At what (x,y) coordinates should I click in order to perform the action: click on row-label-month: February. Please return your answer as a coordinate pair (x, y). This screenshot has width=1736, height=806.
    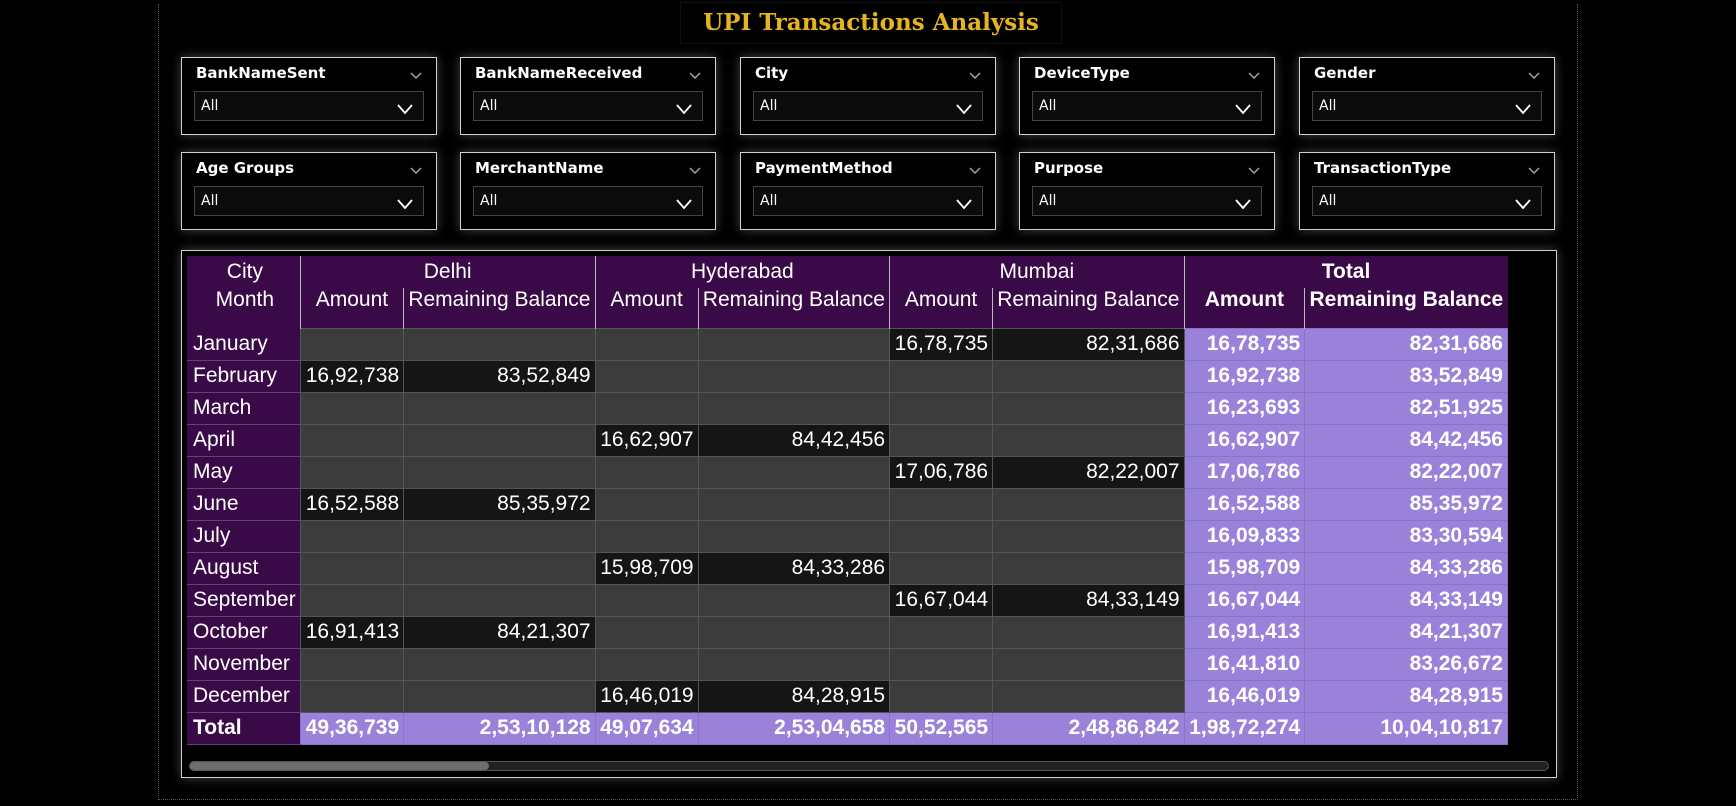
    Looking at the image, I should click on (244, 376).